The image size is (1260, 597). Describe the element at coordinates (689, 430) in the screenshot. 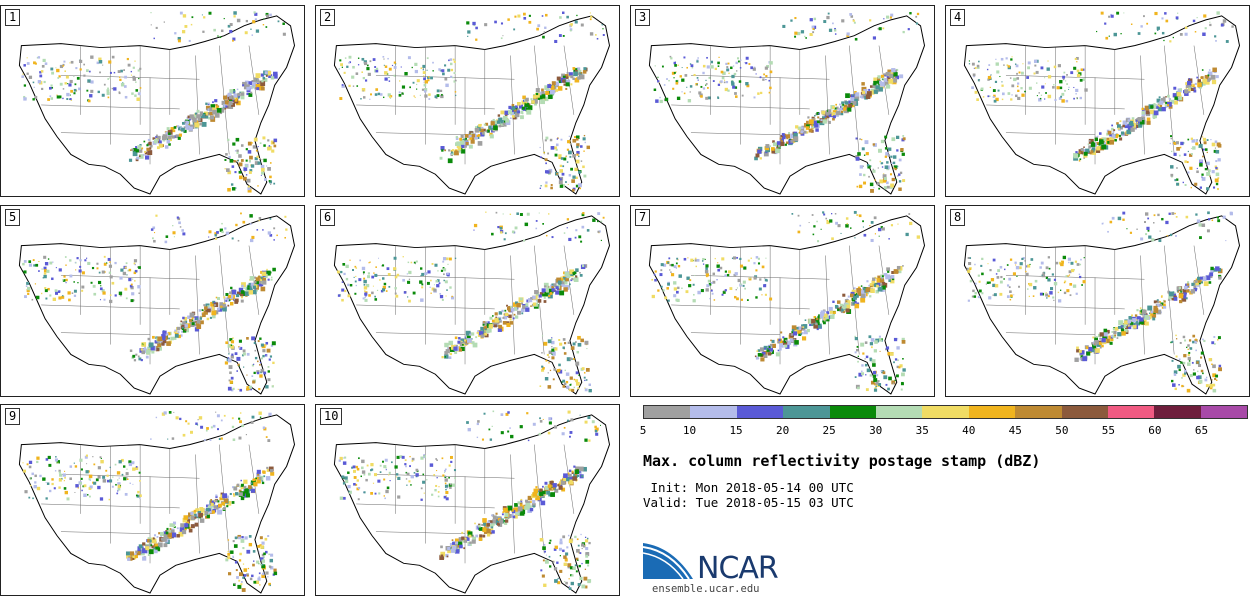

I see `colorbar-tick: 10` at that location.